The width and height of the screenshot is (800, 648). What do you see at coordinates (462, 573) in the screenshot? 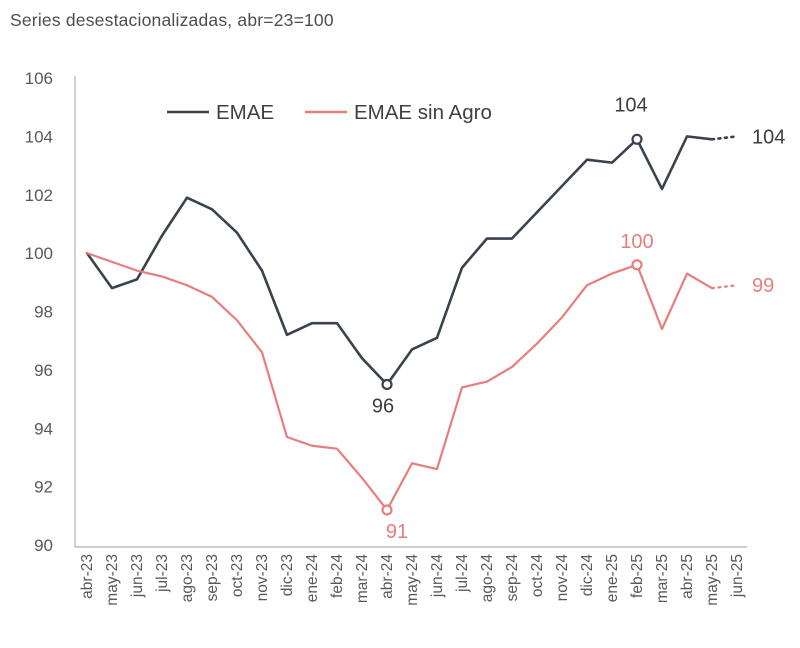
I see `x-tick-label: jul-24` at bounding box center [462, 573].